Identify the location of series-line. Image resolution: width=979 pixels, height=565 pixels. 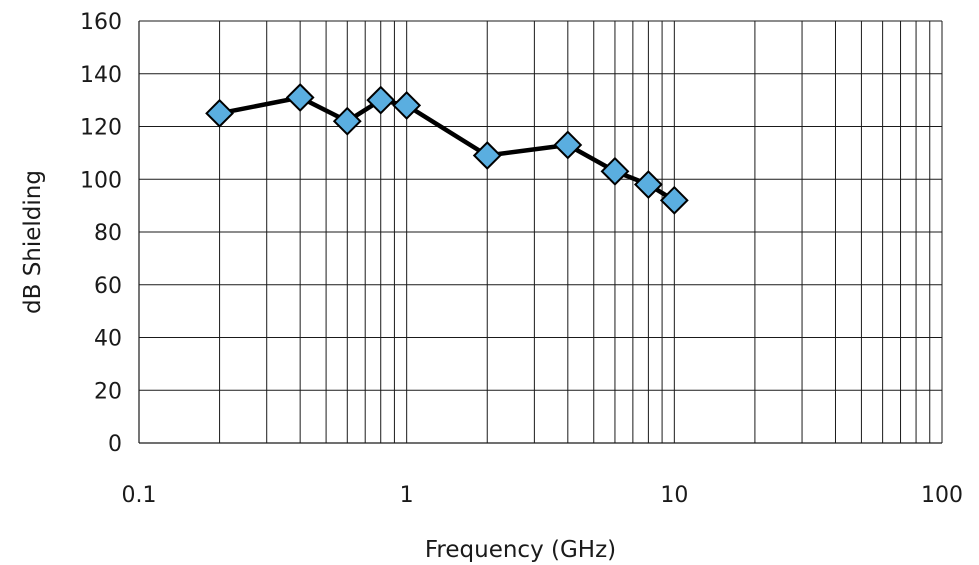
(447, 149).